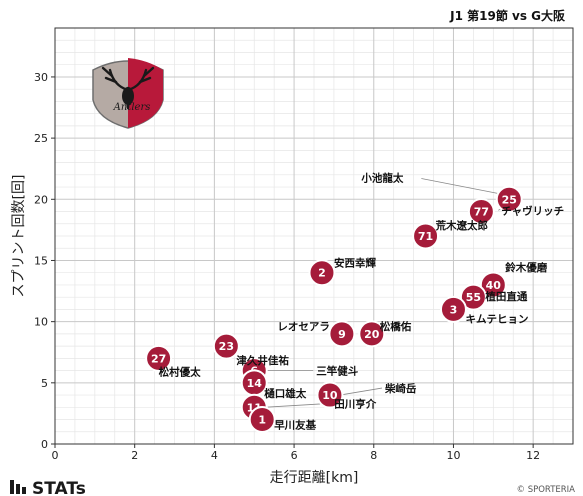 Image resolution: width=583 pixels, height=496 pixels. I want to click on y-tick-label: 5, so click(44, 383).